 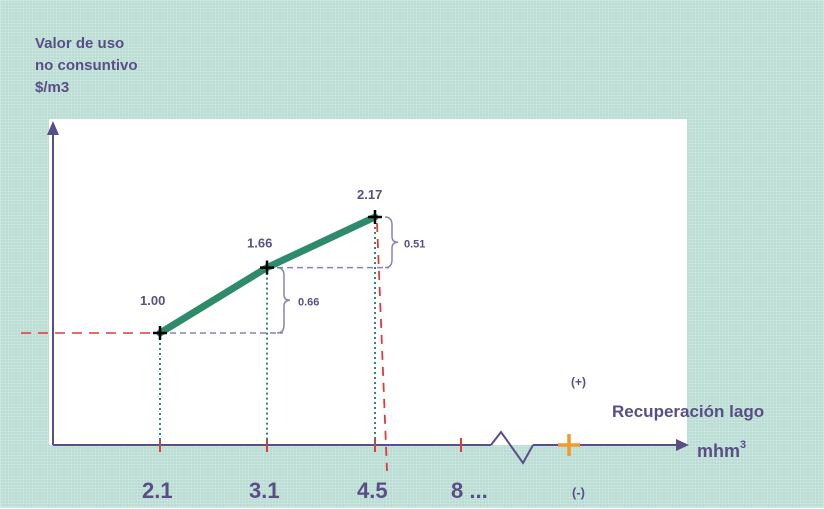 I want to click on y-axis-label-line-1: Valor de uso, so click(x=80, y=43).